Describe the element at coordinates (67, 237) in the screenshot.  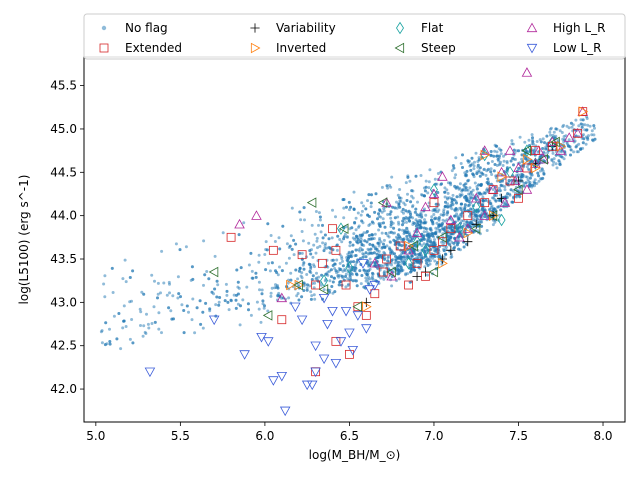
I see `y-axis-ticks: 42.0 42.5 43.0 43.5 44.0 44.5 45.0 45.5` at that location.